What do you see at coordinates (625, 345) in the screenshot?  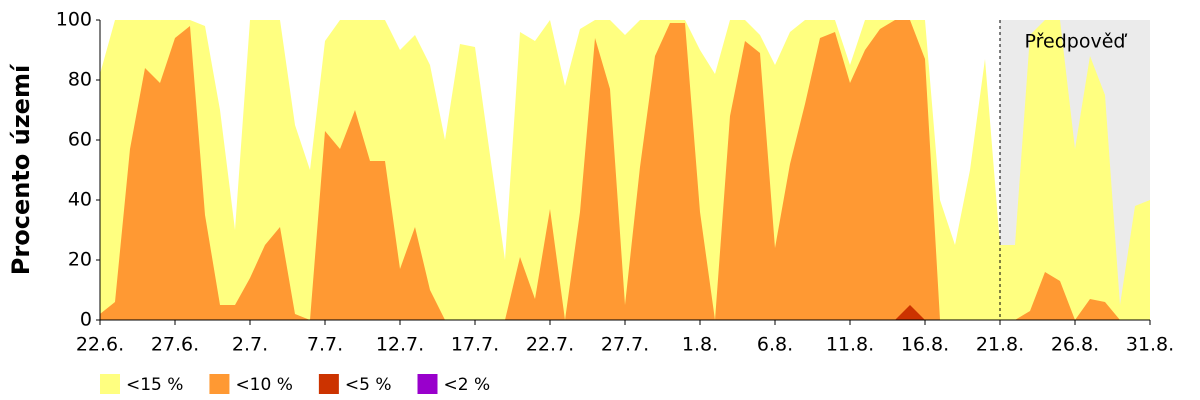 I see `x-tick-label: 27.7.` at bounding box center [625, 345].